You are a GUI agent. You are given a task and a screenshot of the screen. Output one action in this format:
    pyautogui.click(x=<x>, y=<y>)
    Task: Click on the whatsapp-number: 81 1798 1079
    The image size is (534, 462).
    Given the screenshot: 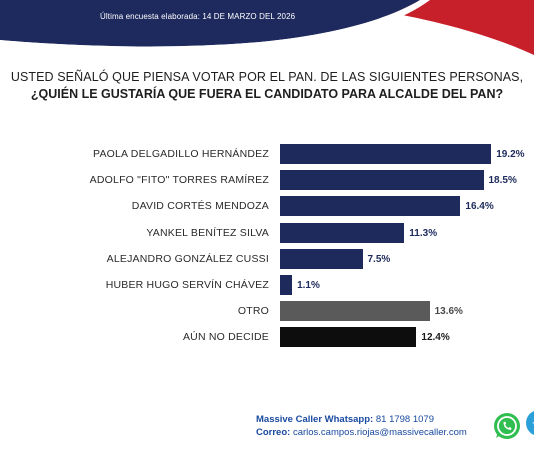 What is the action you would take?
    pyautogui.click(x=404, y=419)
    